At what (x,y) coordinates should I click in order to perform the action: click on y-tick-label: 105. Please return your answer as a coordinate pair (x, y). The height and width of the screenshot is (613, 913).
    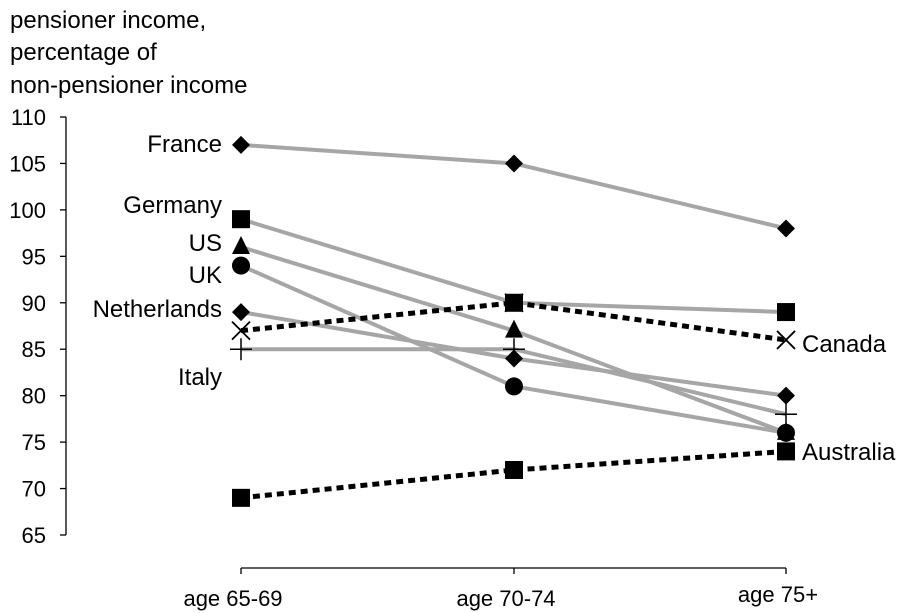
    Looking at the image, I should click on (27, 163).